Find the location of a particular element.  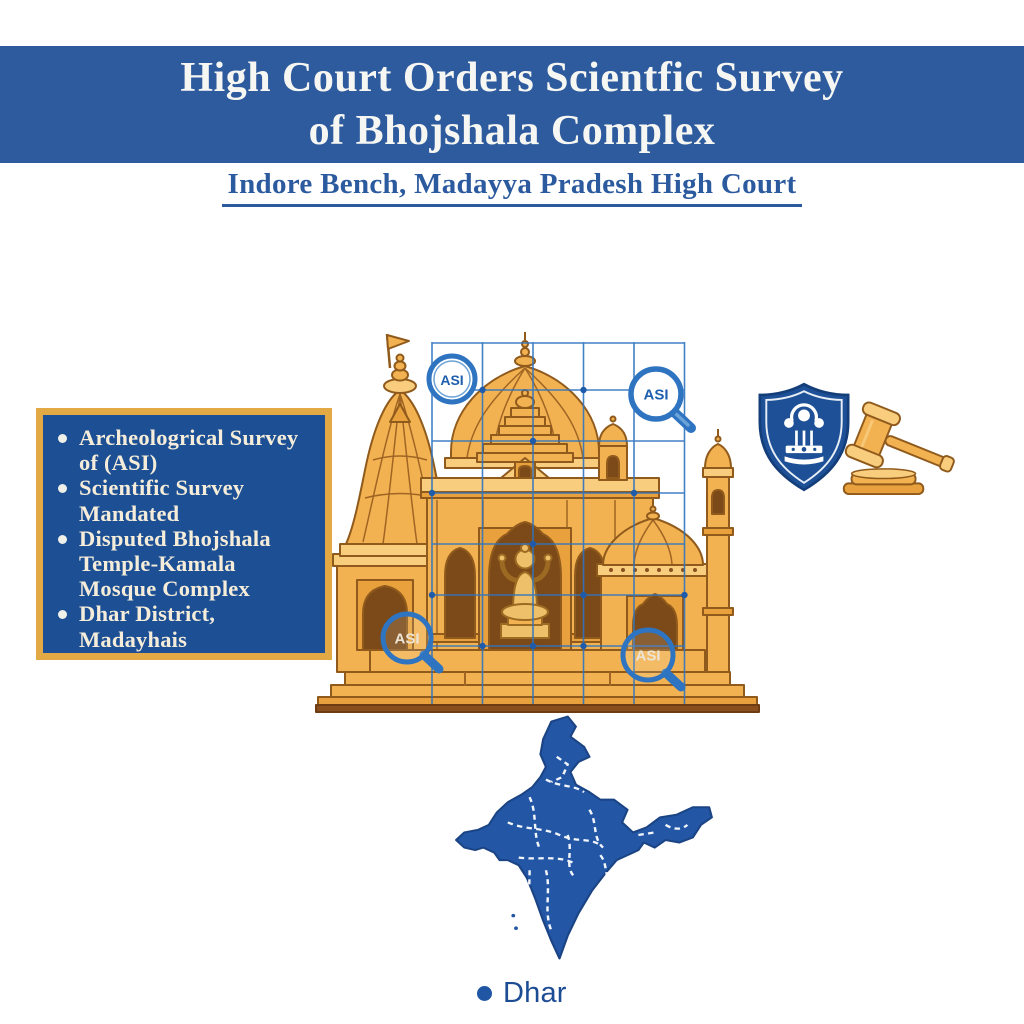

gavel-head-cap-bottom is located at coordinates (864, 456).